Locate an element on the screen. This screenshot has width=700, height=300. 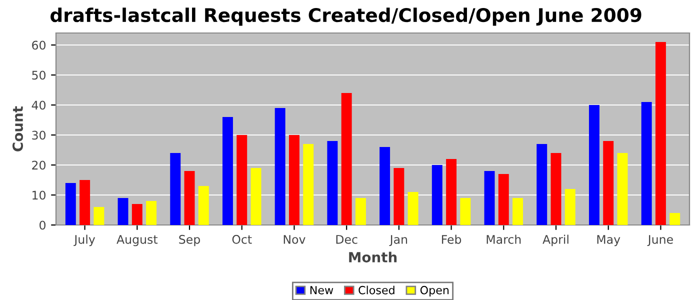
legend-label: Open is located at coordinates (434, 291).